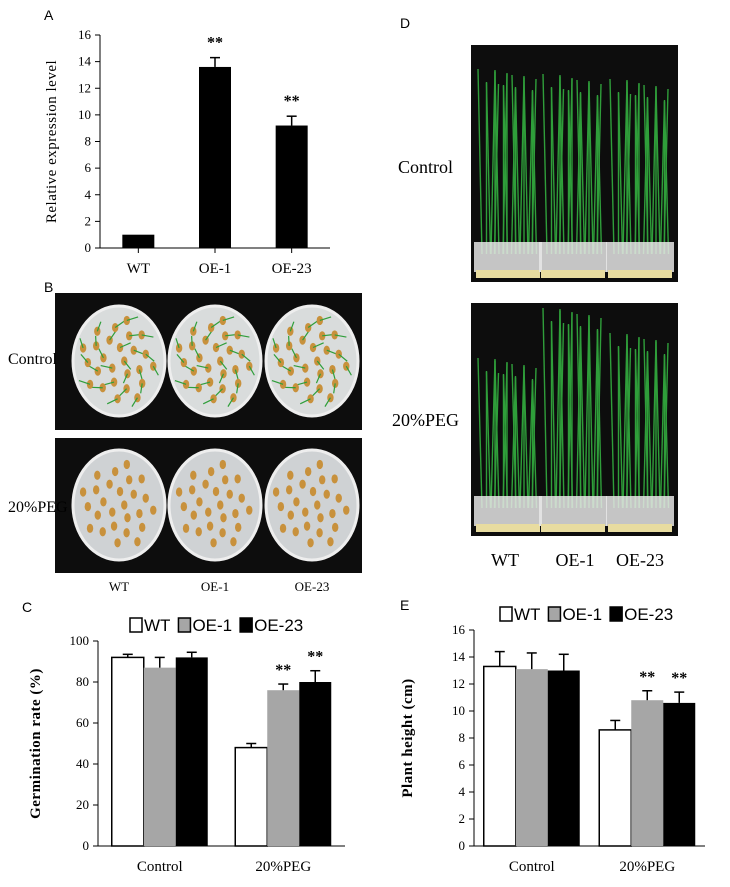 Image resolution: width=730 pixels, height=887 pixels. Describe the element at coordinates (52, 141) in the screenshot. I see `a-y-axis-label: Relative expression level` at that location.